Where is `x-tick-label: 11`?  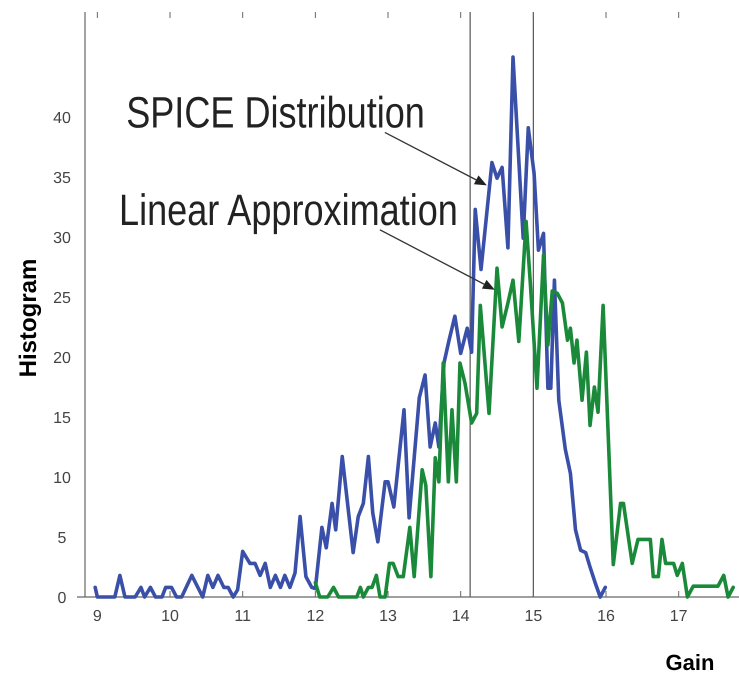 x-tick-label: 11 is located at coordinates (243, 616).